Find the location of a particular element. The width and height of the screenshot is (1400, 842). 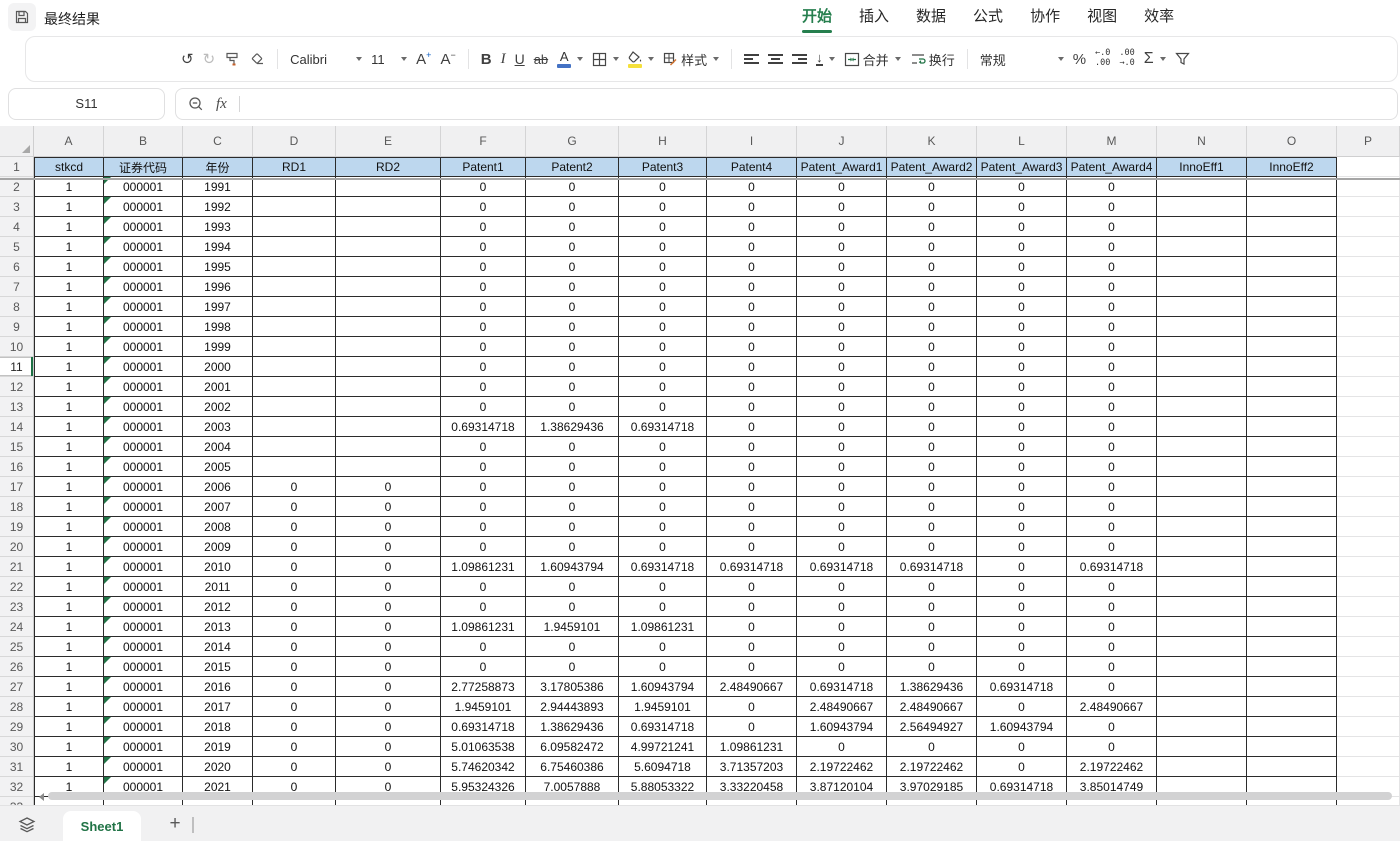

cell-K27: 1.38629436 is located at coordinates (932, 687).